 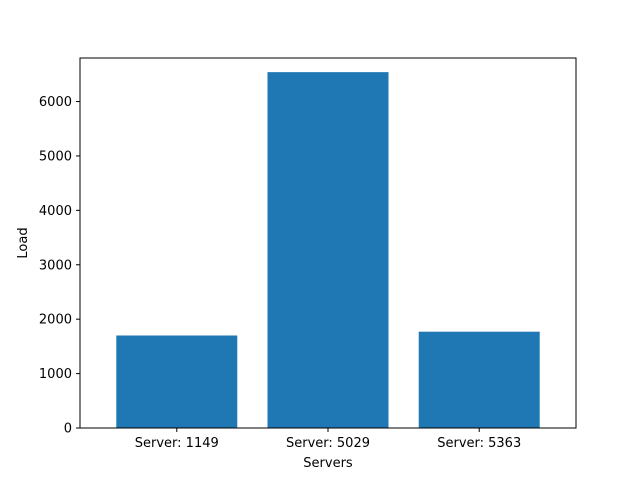 What do you see at coordinates (23, 242) in the screenshot?
I see `y-axis-title: Load` at bounding box center [23, 242].